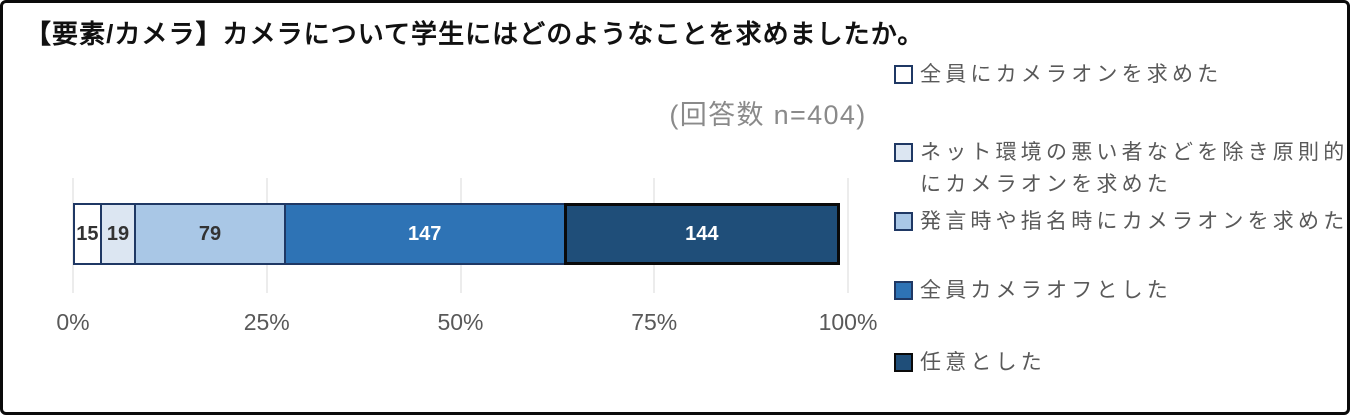 This screenshot has height=415, width=1350. I want to click on legend-item-2: ネット環境の悪い者などを除き原則的 にカメラオンを求めた, so click(1121, 169).